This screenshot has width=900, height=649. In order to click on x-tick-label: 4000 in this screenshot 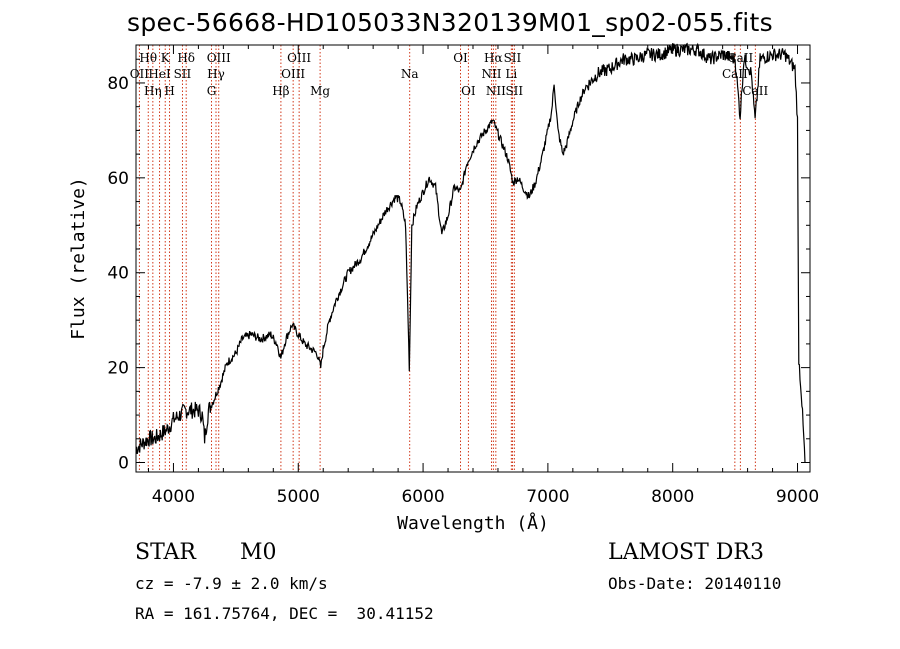, I will do `click(173, 497)`.